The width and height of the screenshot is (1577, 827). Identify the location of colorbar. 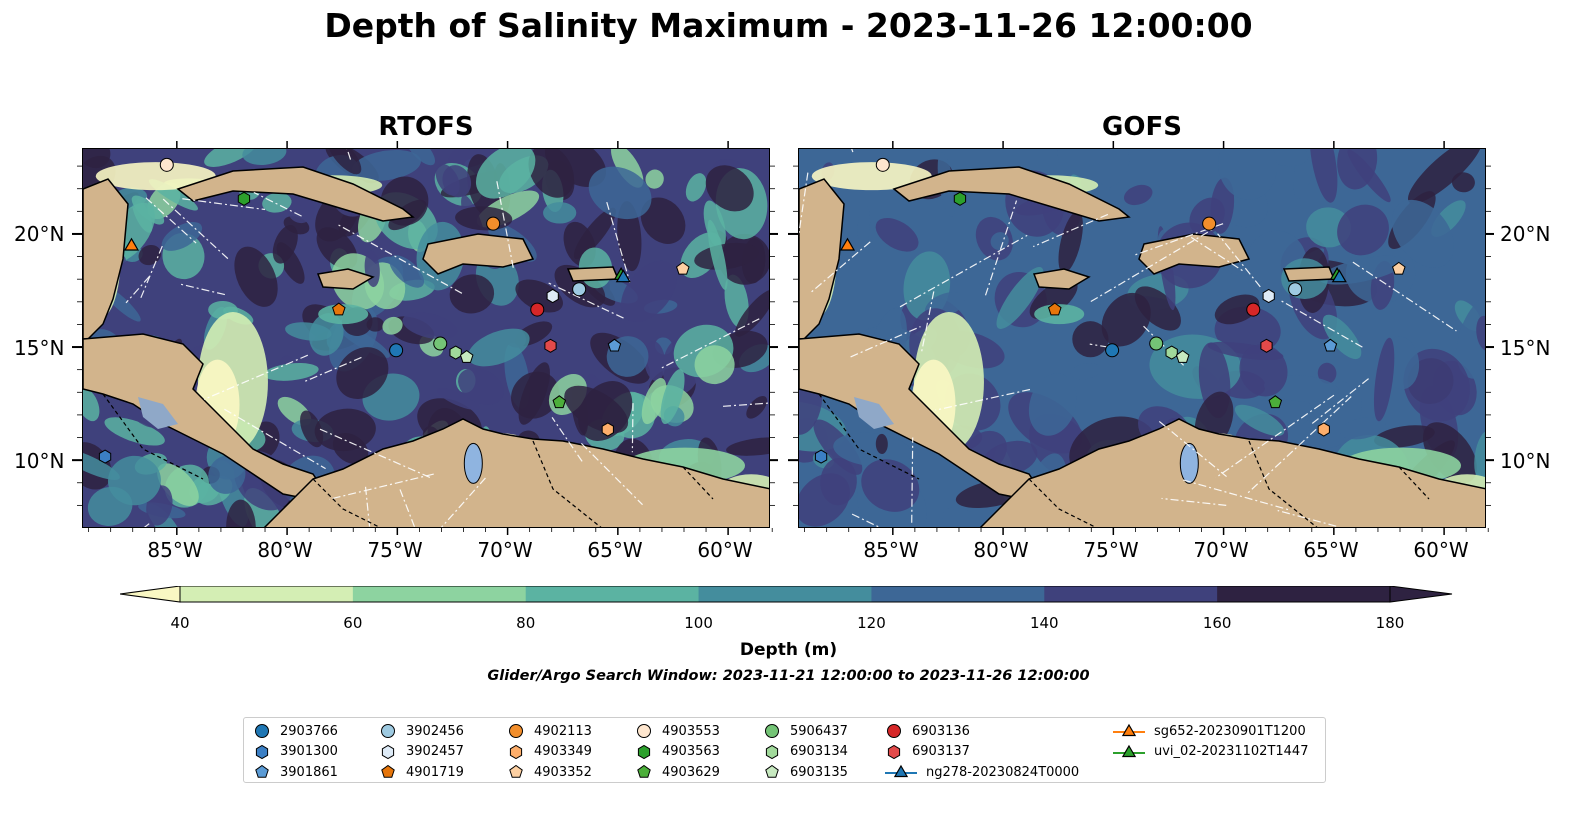
(786, 594).